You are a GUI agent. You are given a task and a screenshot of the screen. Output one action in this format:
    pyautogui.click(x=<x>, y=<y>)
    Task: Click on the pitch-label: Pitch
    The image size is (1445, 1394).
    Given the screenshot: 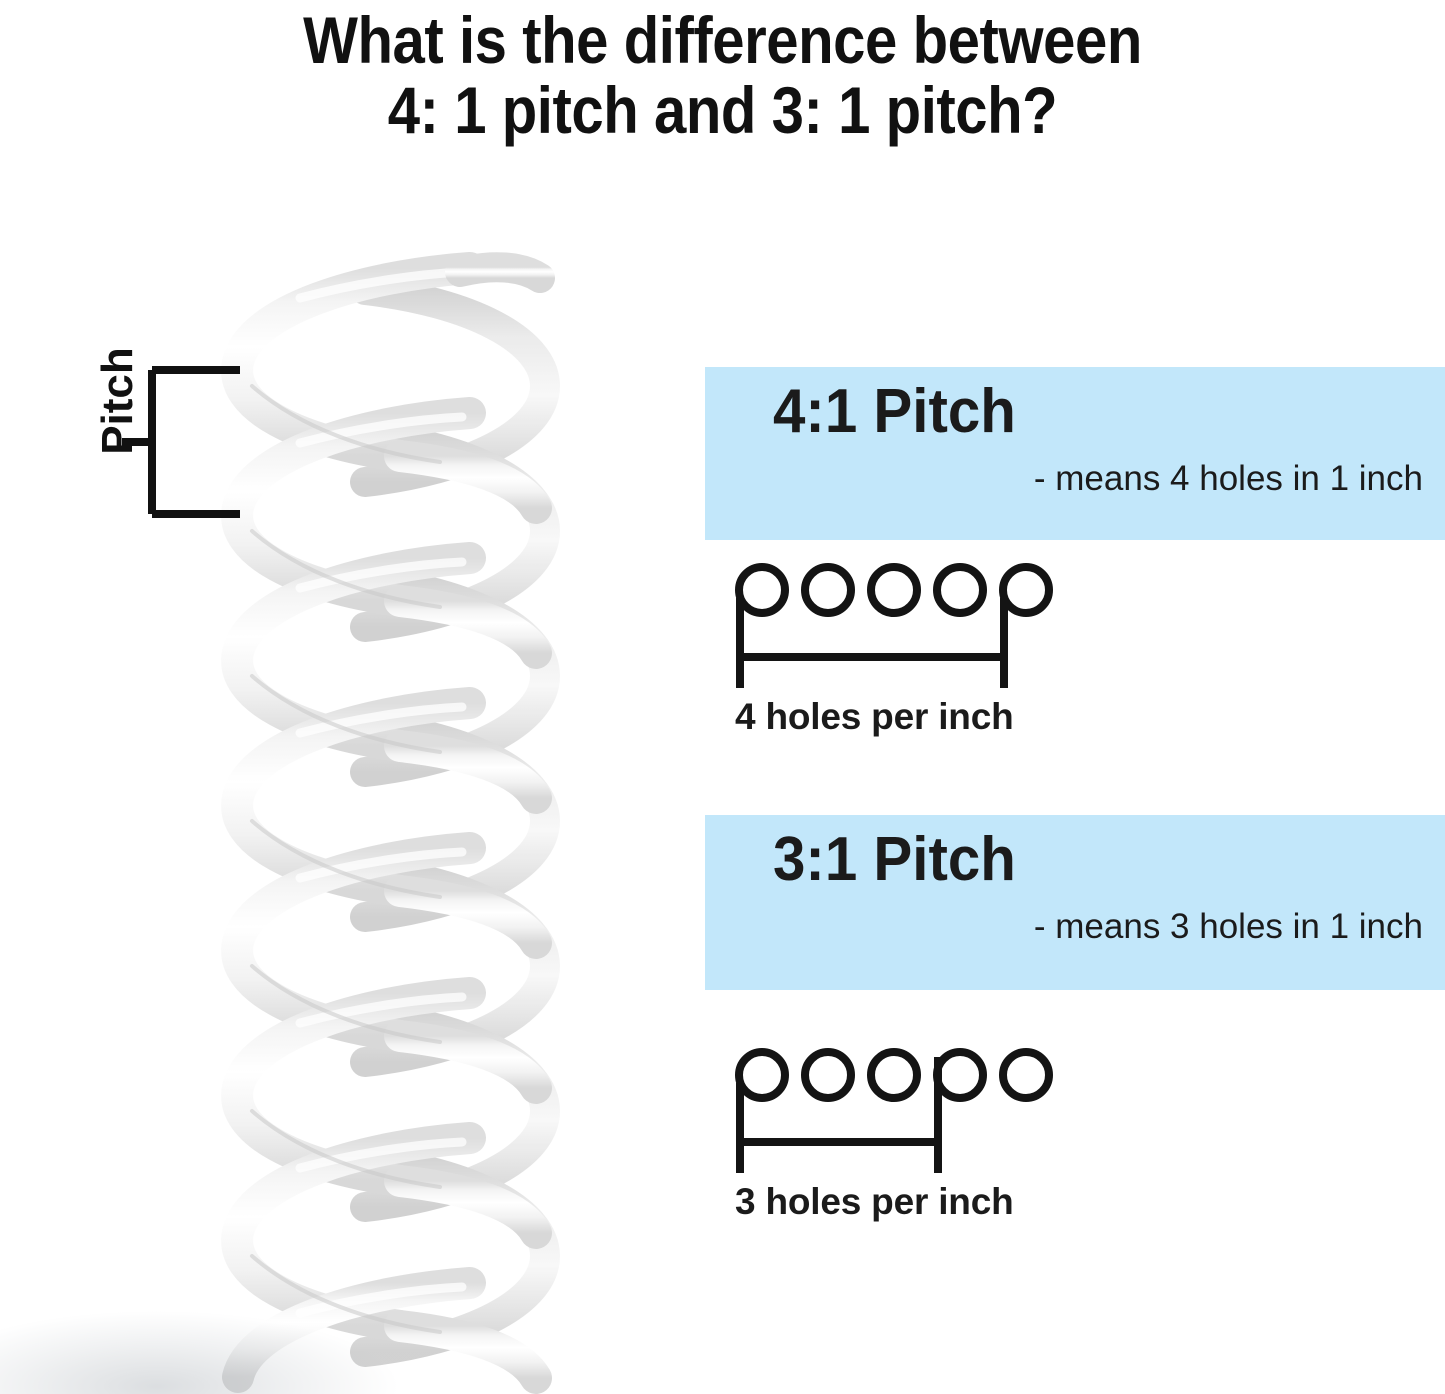 What is the action you would take?
    pyautogui.click(x=117, y=401)
    